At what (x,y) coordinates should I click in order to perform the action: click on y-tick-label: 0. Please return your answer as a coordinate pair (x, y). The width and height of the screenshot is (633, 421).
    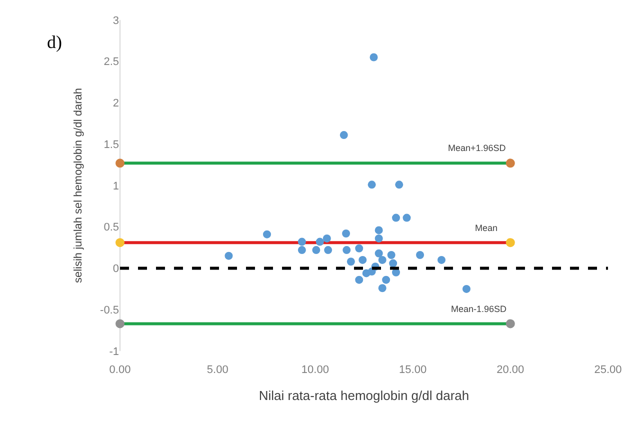
    Looking at the image, I should click on (115, 269).